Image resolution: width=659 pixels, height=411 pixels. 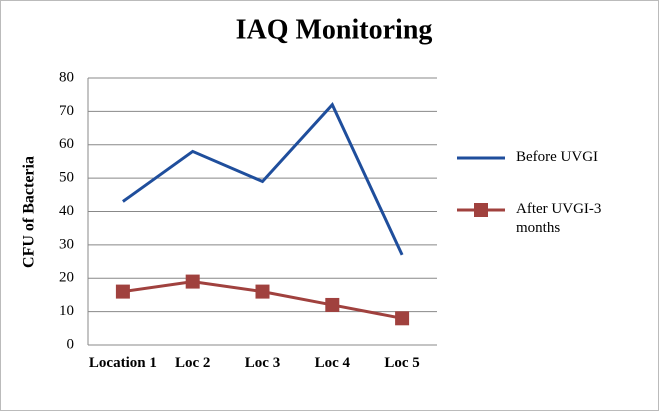 I want to click on y-tick-label: 80, so click(x=66, y=77).